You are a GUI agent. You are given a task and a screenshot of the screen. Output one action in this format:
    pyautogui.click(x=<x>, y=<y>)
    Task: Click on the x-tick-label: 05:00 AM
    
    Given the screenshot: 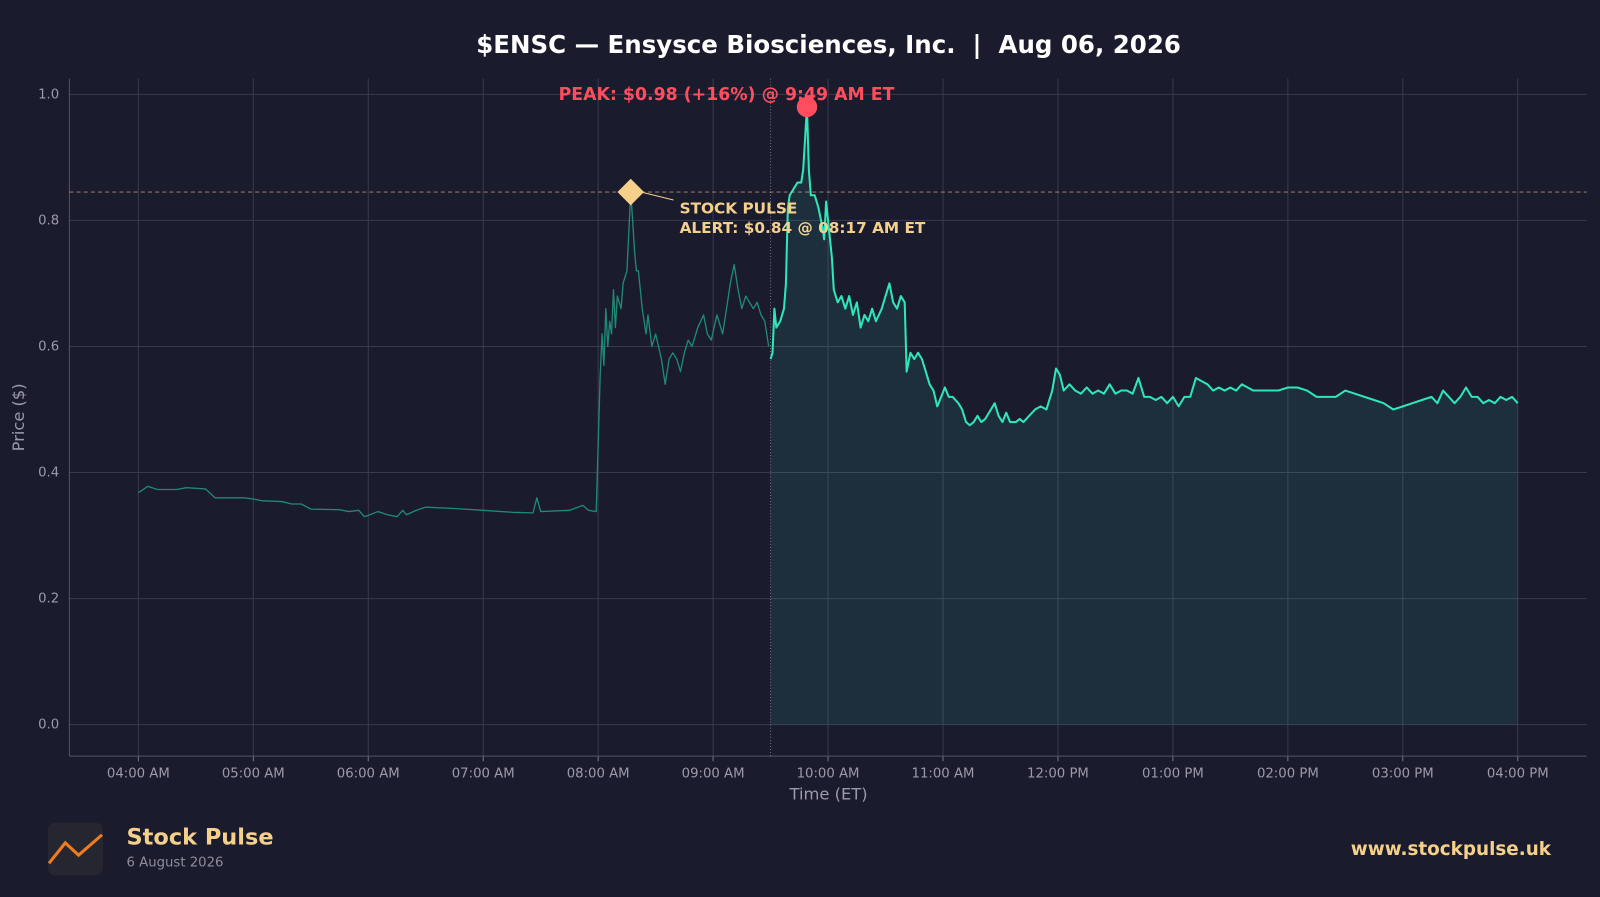 What is the action you would take?
    pyautogui.click(x=253, y=774)
    